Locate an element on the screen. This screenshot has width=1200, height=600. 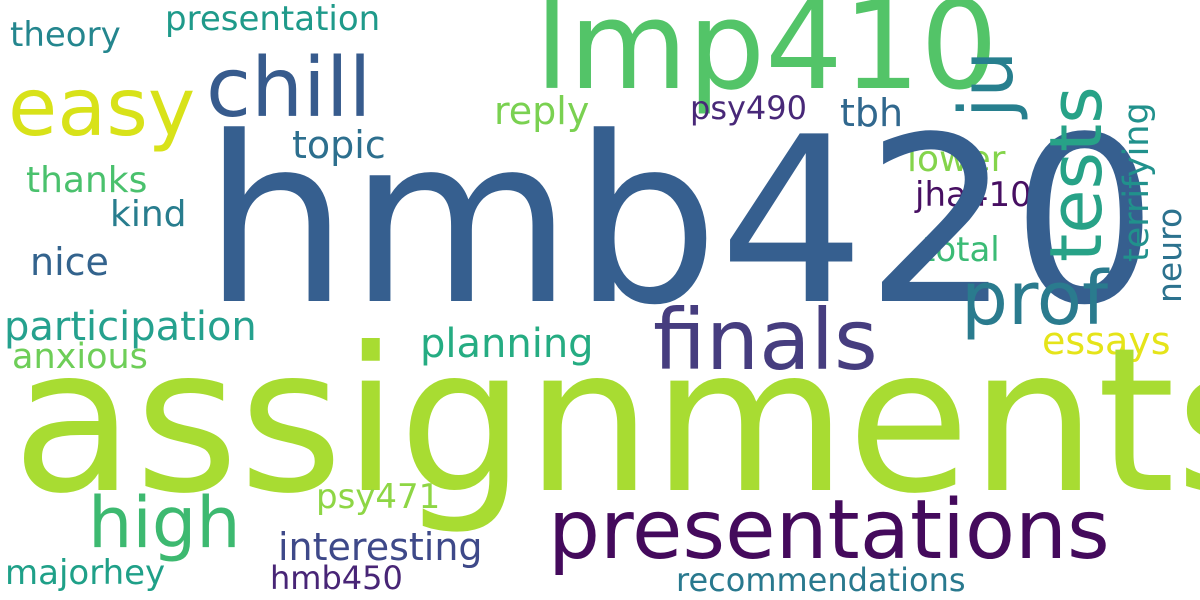
word-theory: theory is located at coordinates (65, 35).